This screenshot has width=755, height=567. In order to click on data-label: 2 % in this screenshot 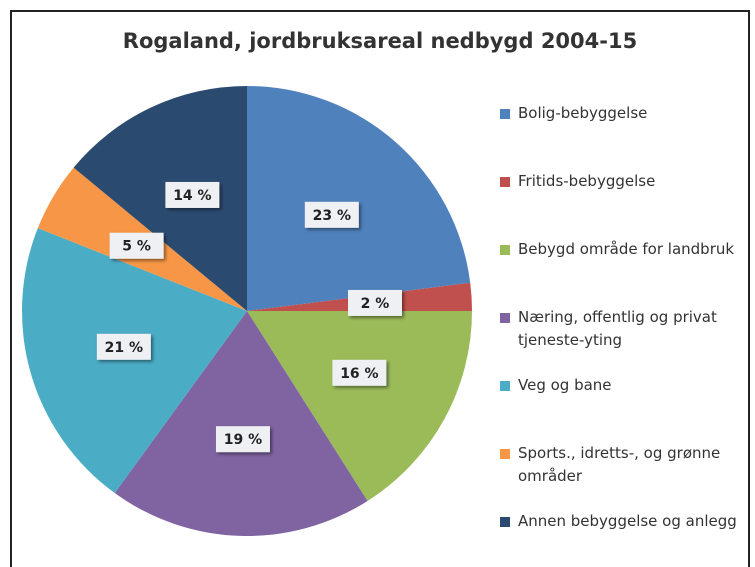, I will do `click(374, 302)`.